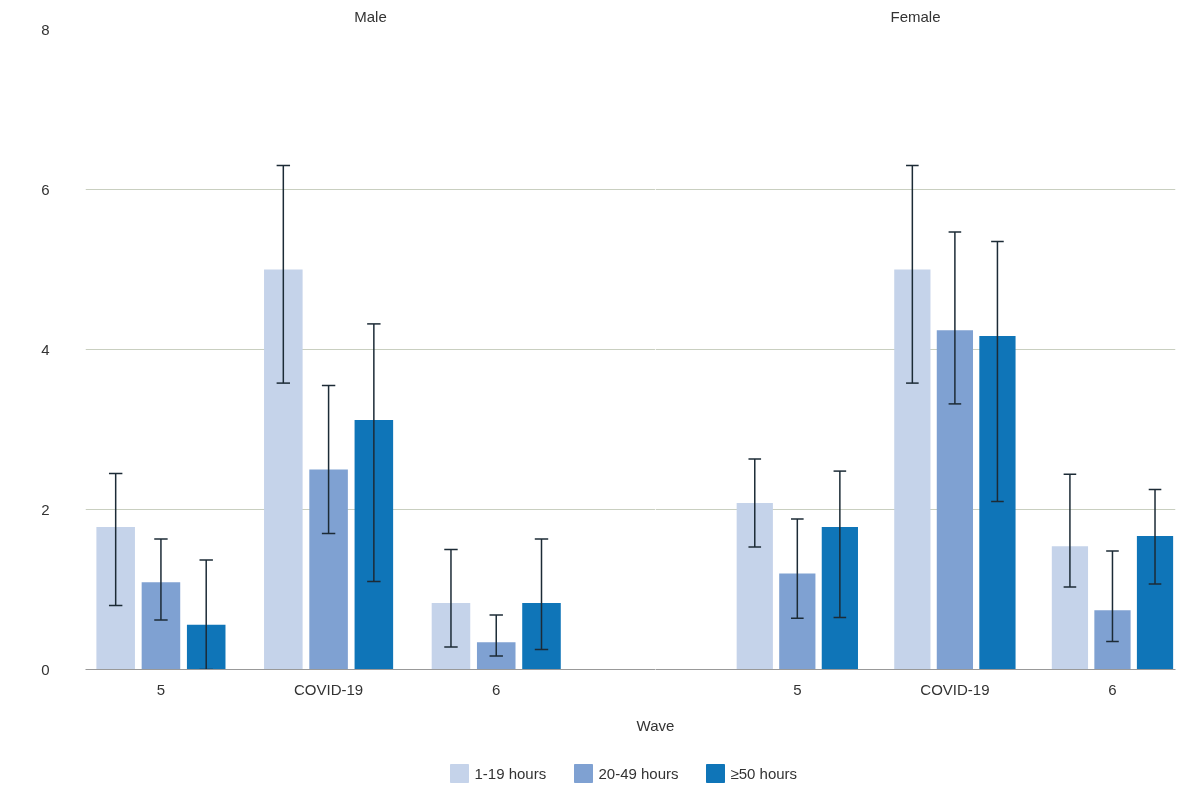 The width and height of the screenshot is (1193, 807). What do you see at coordinates (45, 509) in the screenshot?
I see `y-tick-label: 2` at bounding box center [45, 509].